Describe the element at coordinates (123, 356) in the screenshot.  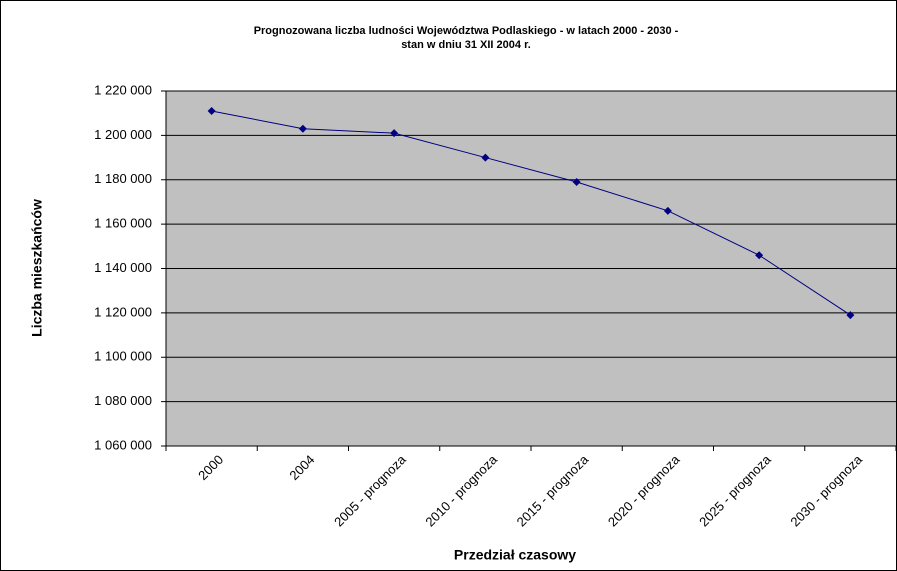
I see `y-tick-label: 1 100 000` at that location.